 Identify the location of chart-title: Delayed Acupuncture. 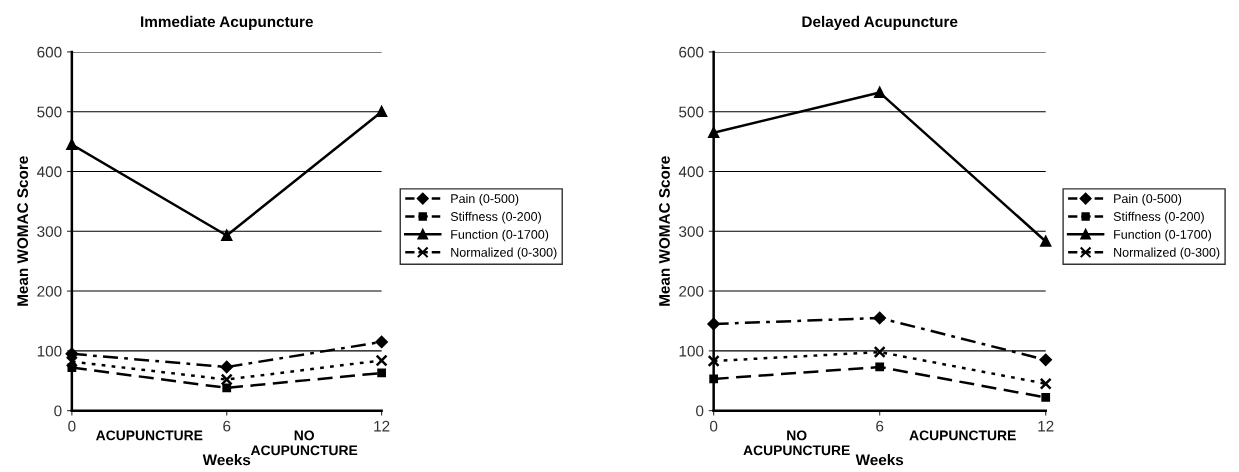
(880, 23).